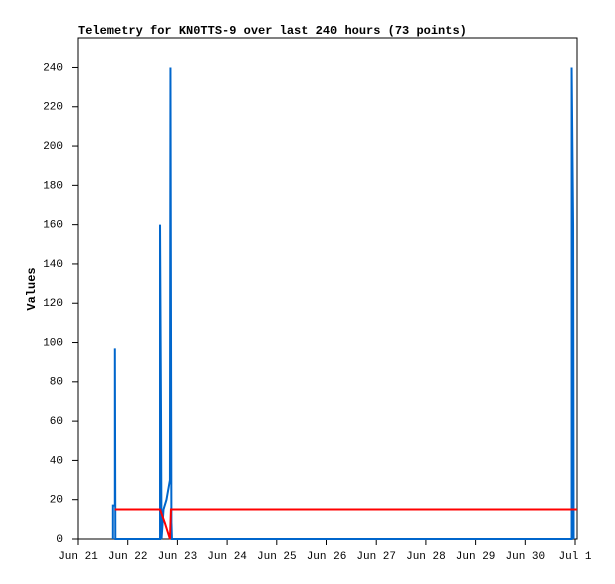  What do you see at coordinates (53, 304) in the screenshot?
I see `y-tick-label: 120` at bounding box center [53, 304].